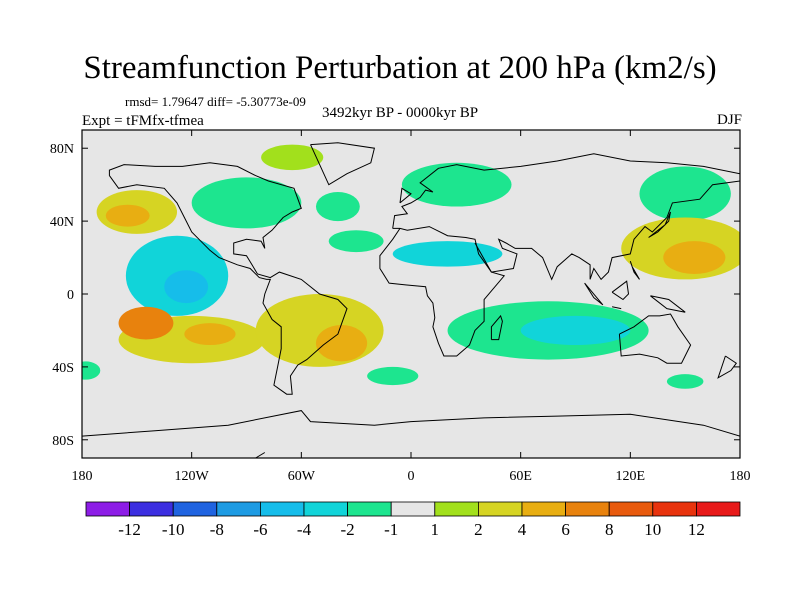 Image resolution: width=800 pixels, height=600 pixels. Describe the element at coordinates (522, 529) in the screenshot. I see `colorbar-label-9: 4` at that location.